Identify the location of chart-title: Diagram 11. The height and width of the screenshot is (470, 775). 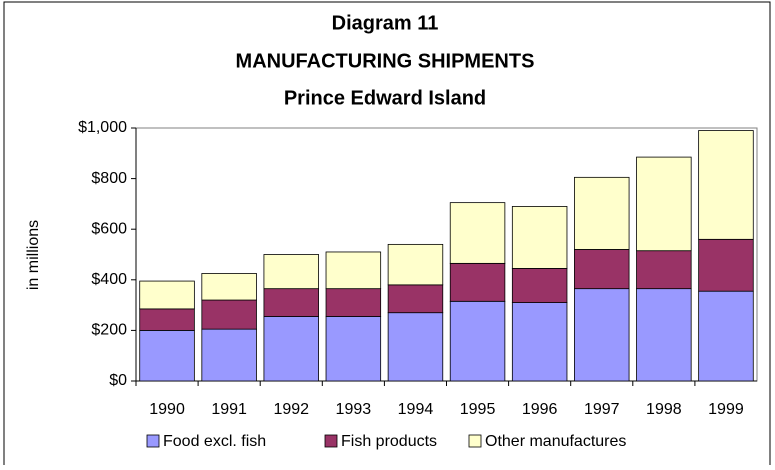
(385, 23).